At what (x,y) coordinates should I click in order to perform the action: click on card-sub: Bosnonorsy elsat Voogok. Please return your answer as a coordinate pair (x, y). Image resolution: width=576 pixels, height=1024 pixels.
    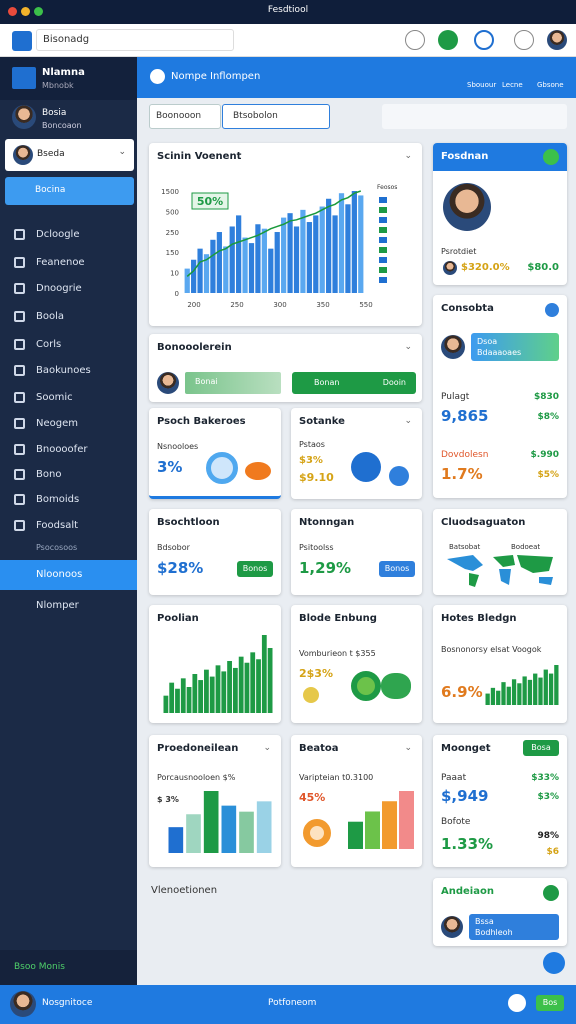
    Looking at the image, I should click on (491, 649).